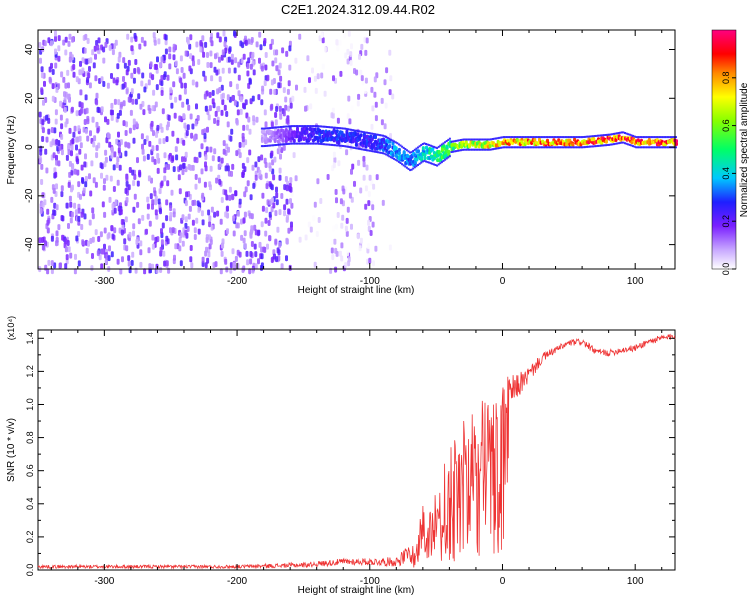  Describe the element at coordinates (503, 281) in the screenshot. I see `heatmap-x-tick-label: 0` at that location.